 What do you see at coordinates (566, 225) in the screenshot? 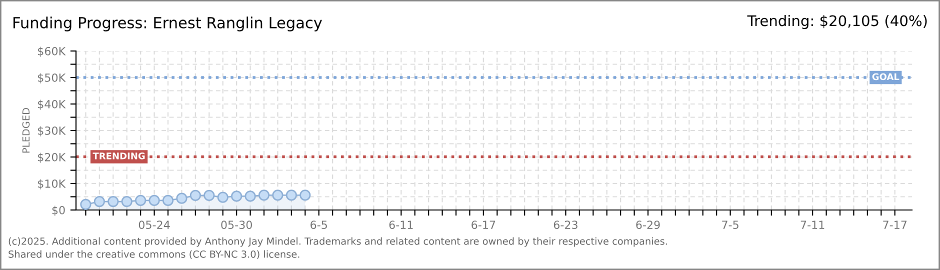
I see `x-tick-label: 6-23` at bounding box center [566, 225].